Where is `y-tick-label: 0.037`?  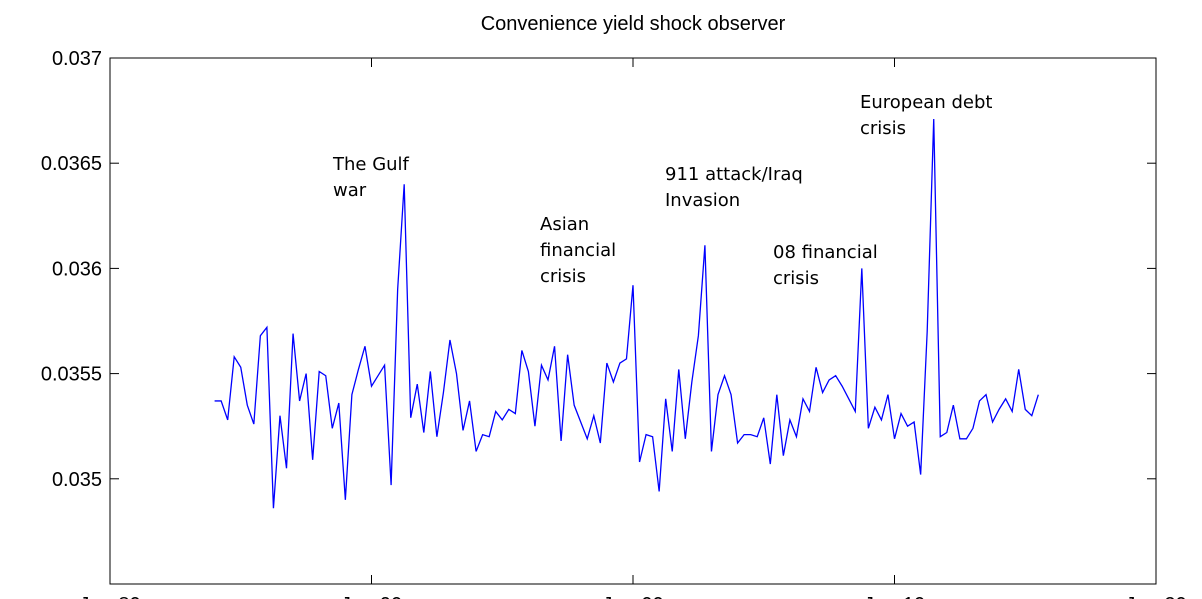
y-tick-label: 0.037 is located at coordinates (77, 59).